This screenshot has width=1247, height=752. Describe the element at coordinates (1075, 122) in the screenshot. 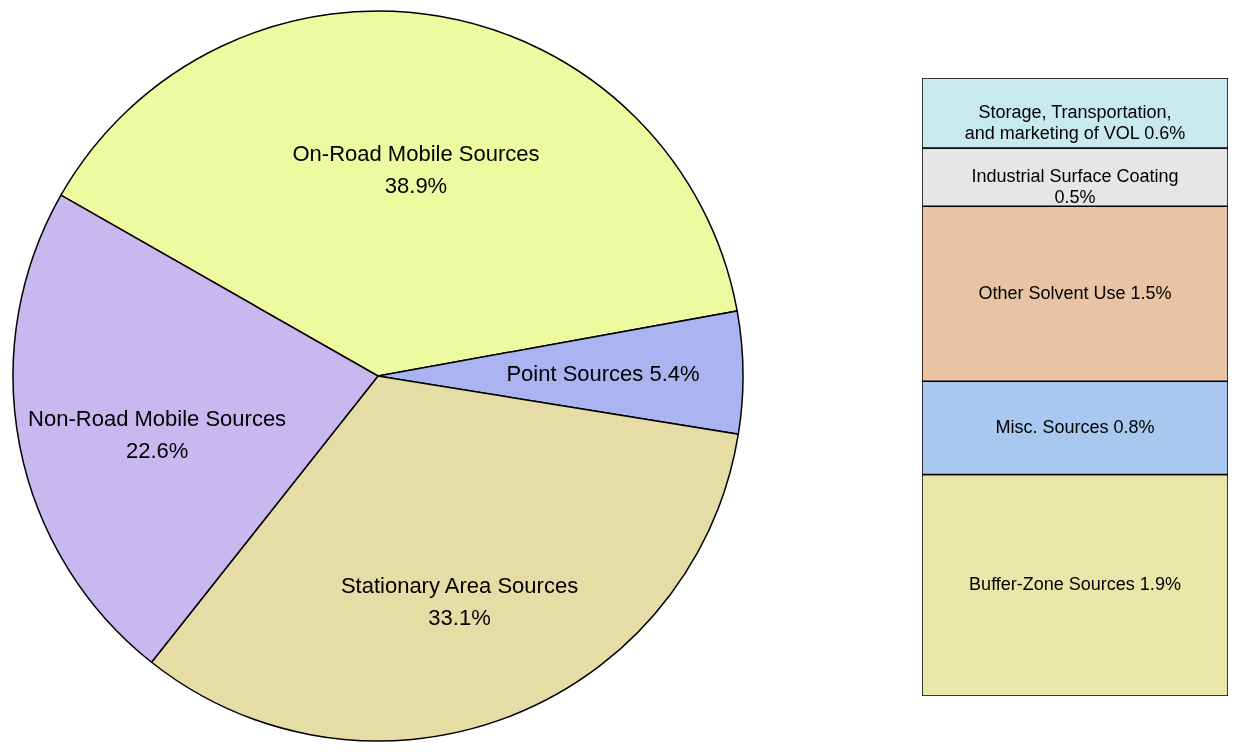

I see `text: Storage, Transportation, and marketing of VOL 0.6%` at that location.